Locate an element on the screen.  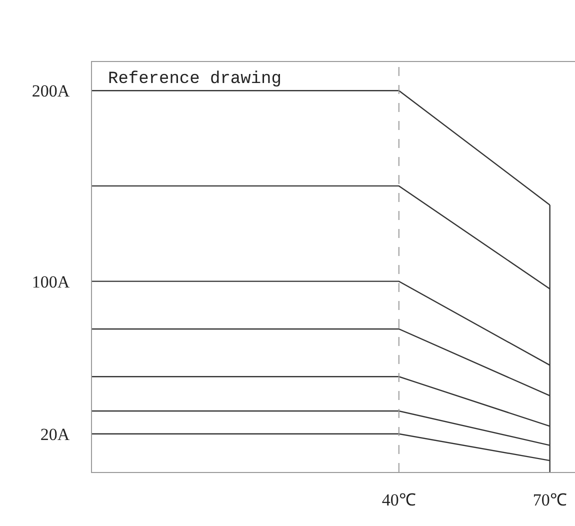
y-tick-label: 20A is located at coordinates (55, 434).